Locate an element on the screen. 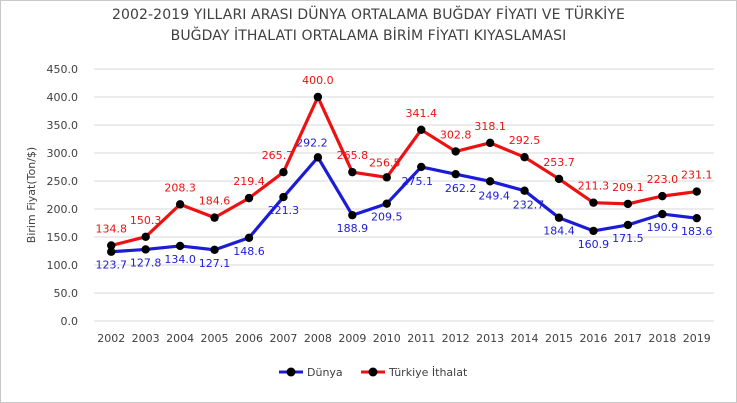 The height and width of the screenshot is (403, 737). y-tick-label: 100.0 is located at coordinates (63, 265).